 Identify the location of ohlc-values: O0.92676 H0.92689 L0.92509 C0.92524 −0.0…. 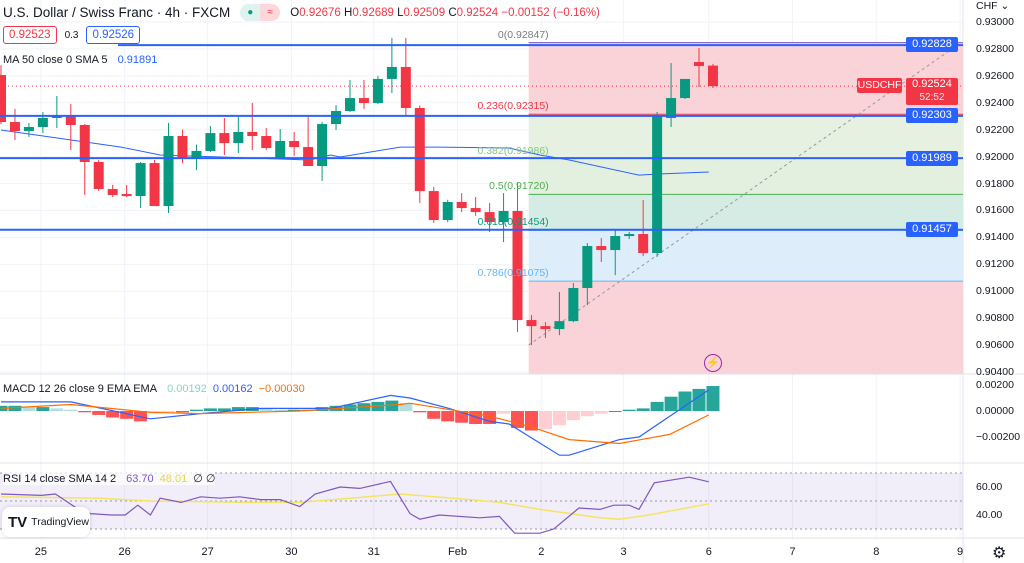
(445, 12).